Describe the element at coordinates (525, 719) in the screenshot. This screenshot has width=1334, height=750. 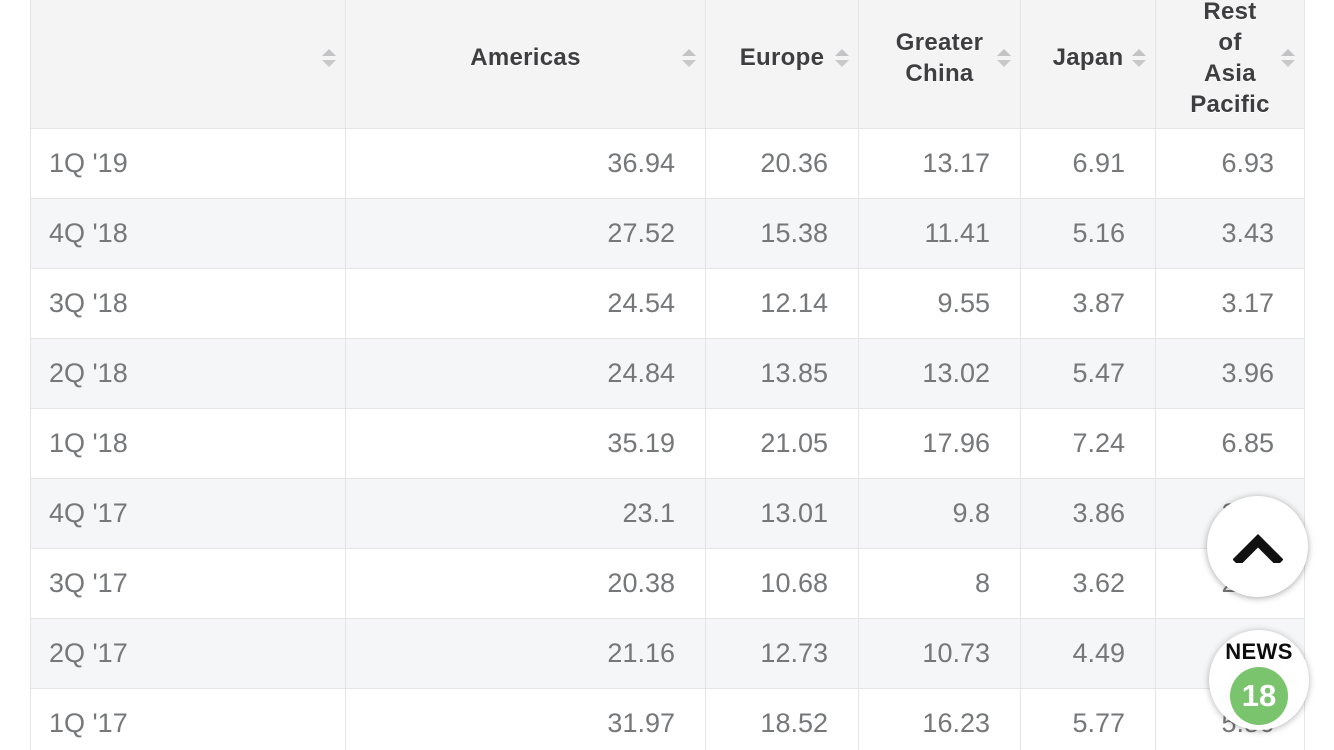
I see `cell-americas: 31.97` at that location.